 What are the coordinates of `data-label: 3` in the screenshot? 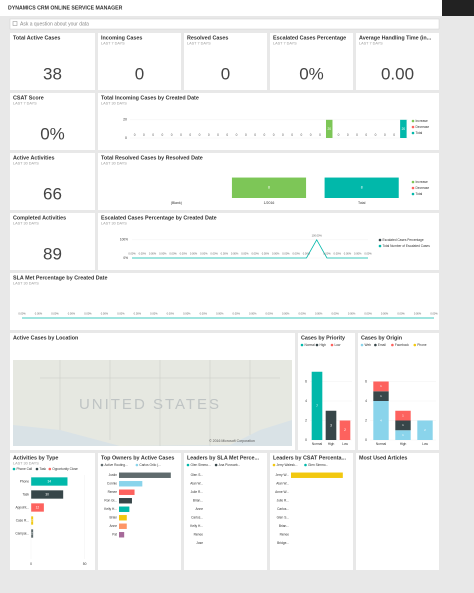 It's located at (331, 425).